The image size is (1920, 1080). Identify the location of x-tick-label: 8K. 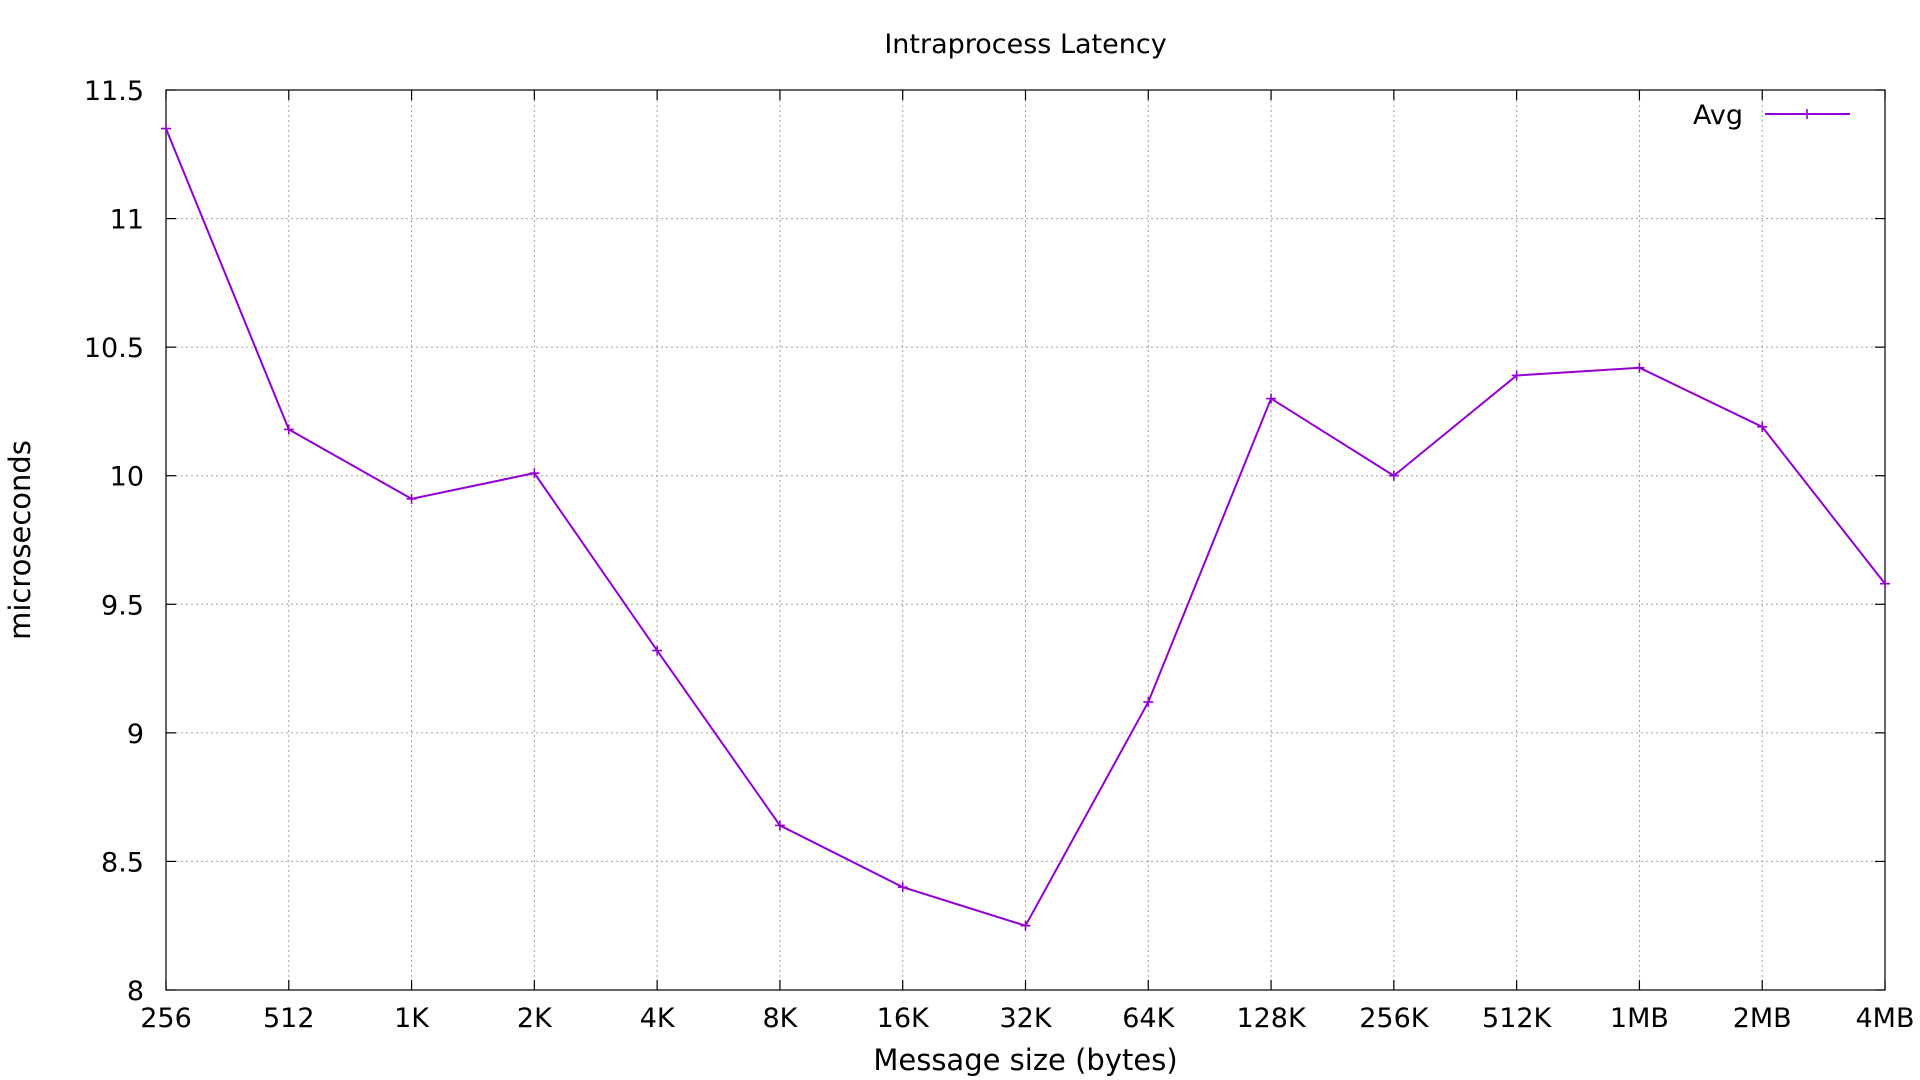
(780, 1018).